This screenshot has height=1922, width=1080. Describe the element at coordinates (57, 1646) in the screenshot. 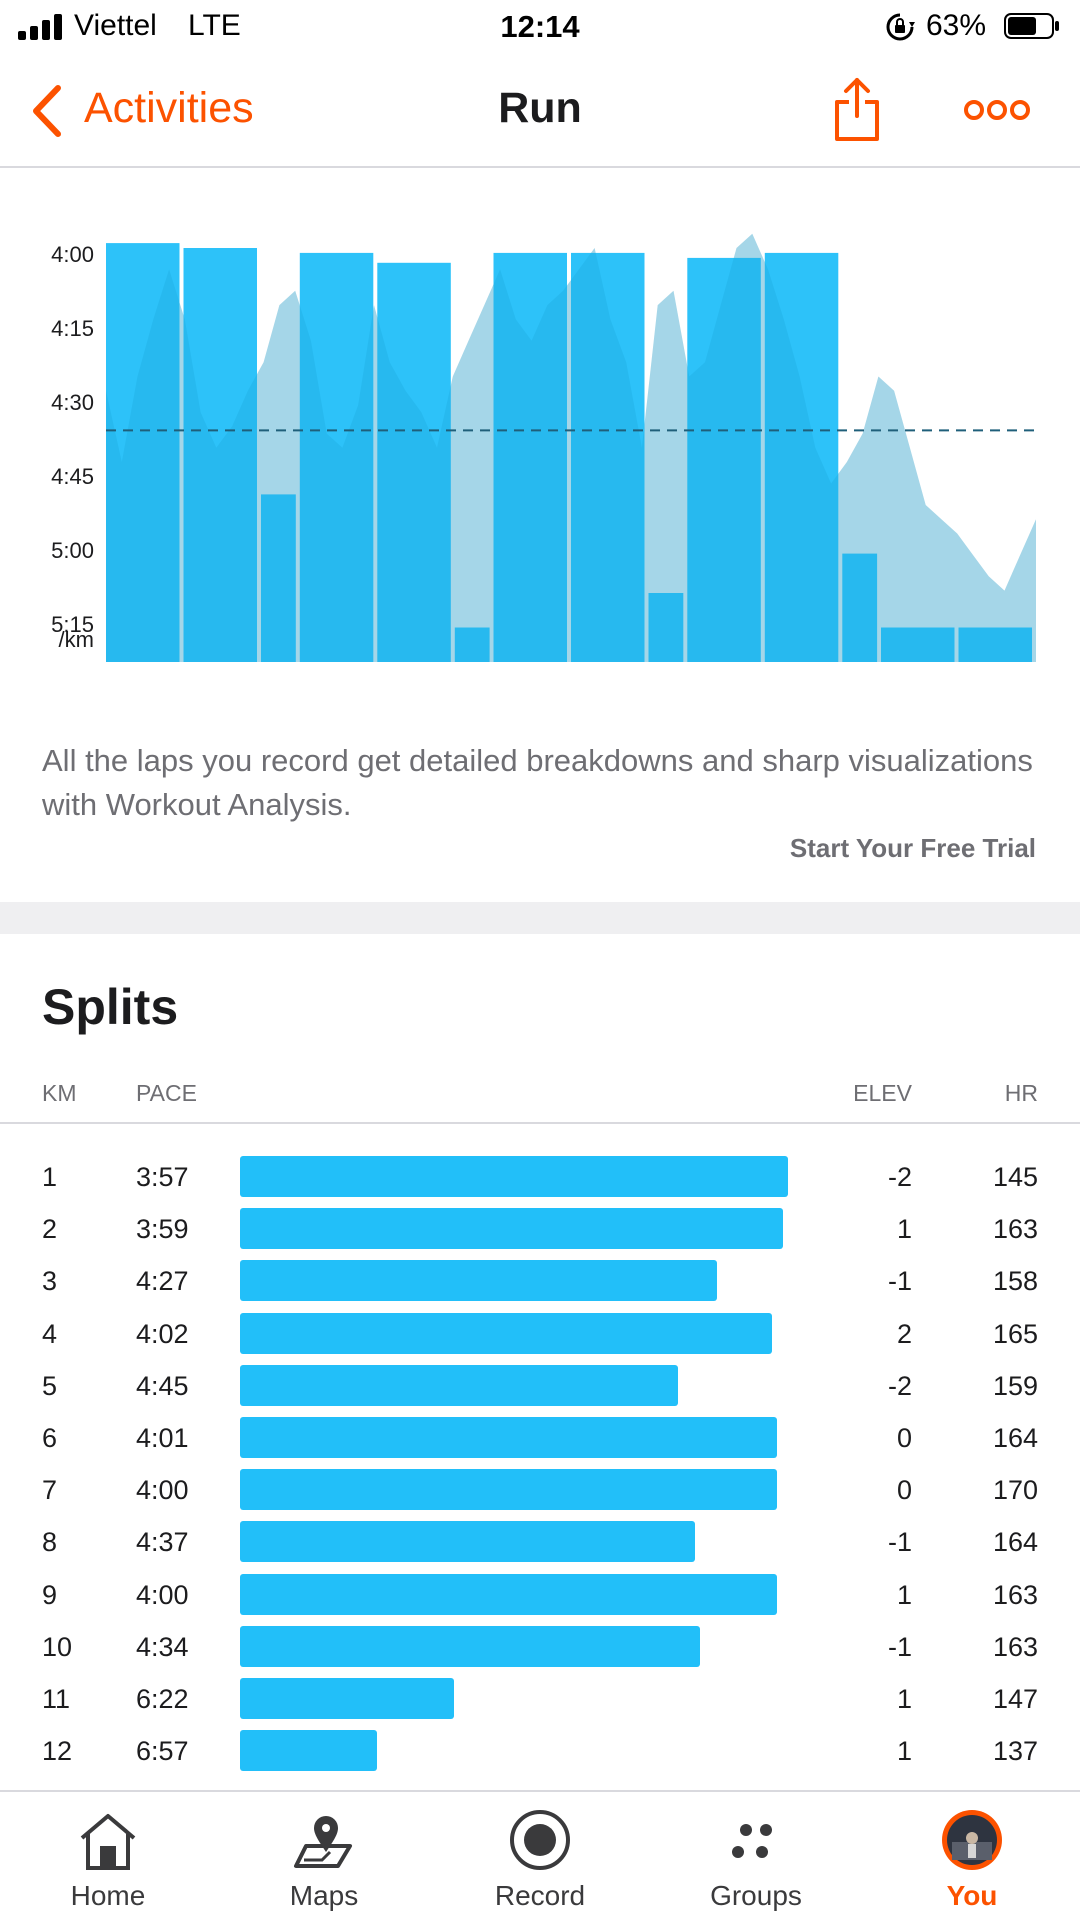

I see `split-km: 10` at that location.